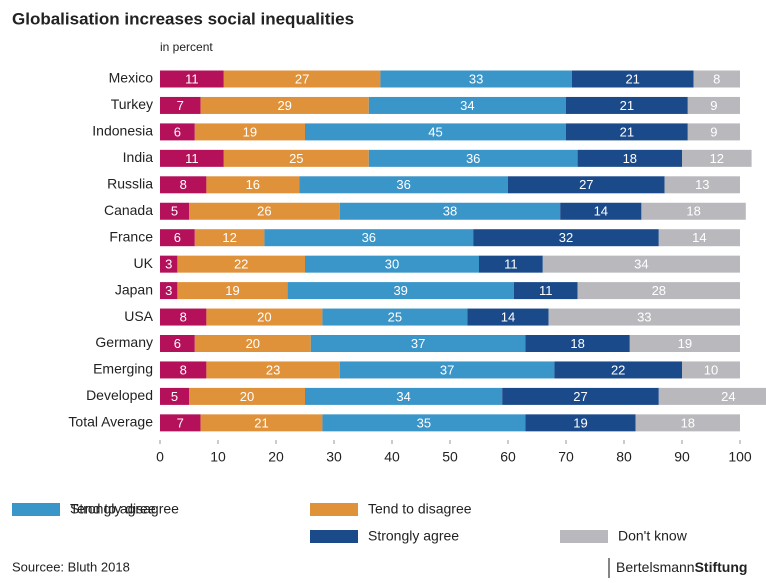 The height and width of the screenshot is (583, 766). I want to click on brand: BertelsmannStiftung, so click(681, 567).